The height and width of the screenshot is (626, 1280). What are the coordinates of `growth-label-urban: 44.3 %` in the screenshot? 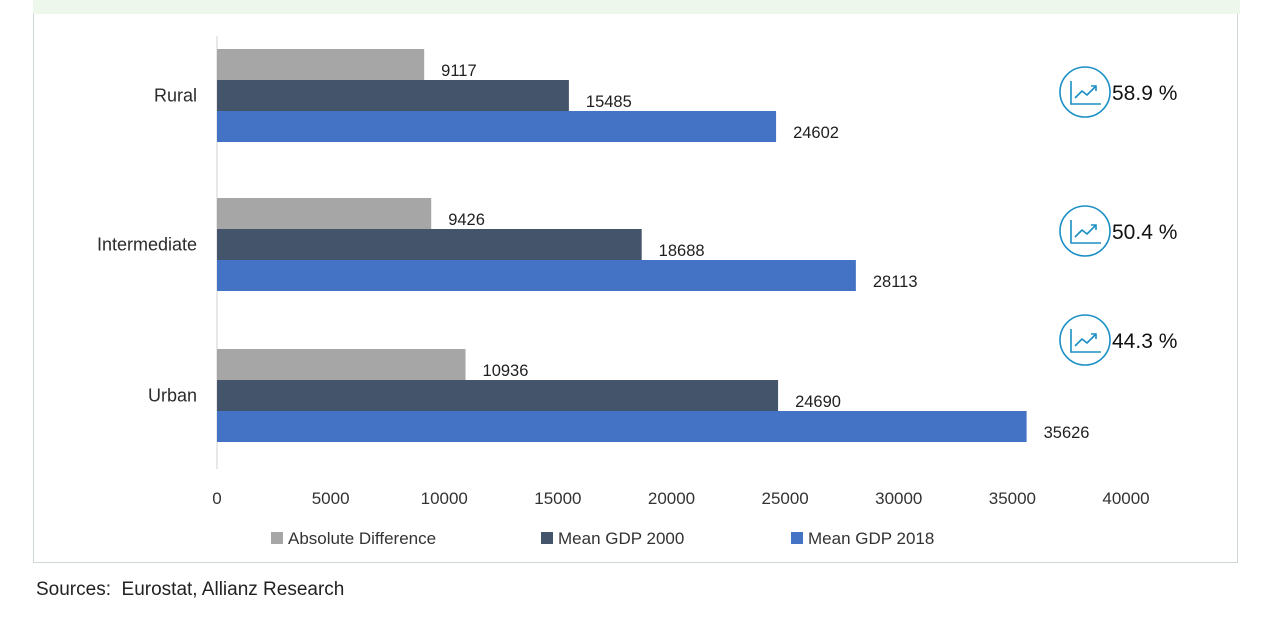 It's located at (1144, 341).